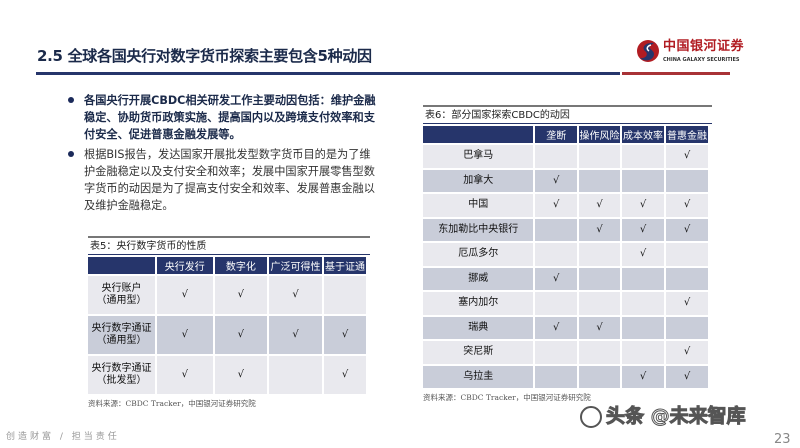 The width and height of the screenshot is (800, 448). Describe the element at coordinates (328, 73) in the screenshot. I see `header-rule-blue` at that location.